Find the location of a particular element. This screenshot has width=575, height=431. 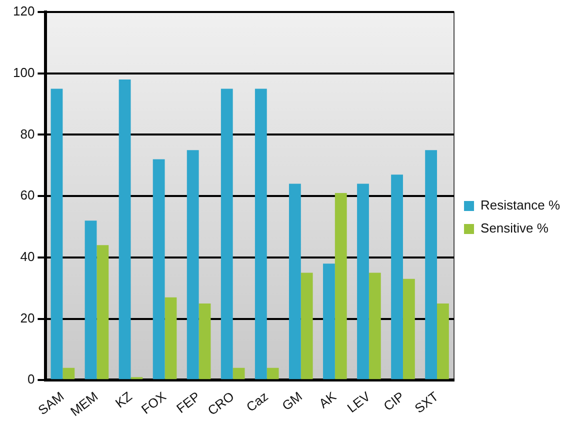

y-tick-label: 60 is located at coordinates (27, 195).